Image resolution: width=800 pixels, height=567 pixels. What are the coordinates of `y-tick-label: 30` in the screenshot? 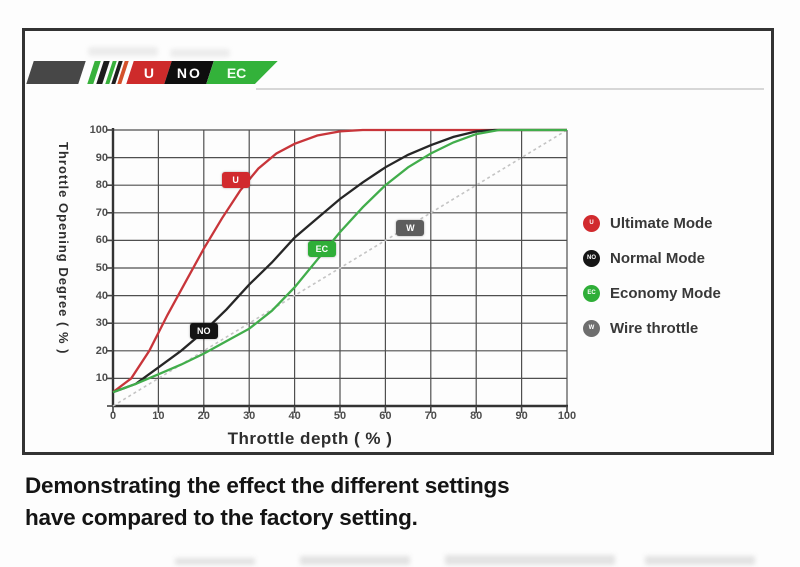 It's located at (101, 323).